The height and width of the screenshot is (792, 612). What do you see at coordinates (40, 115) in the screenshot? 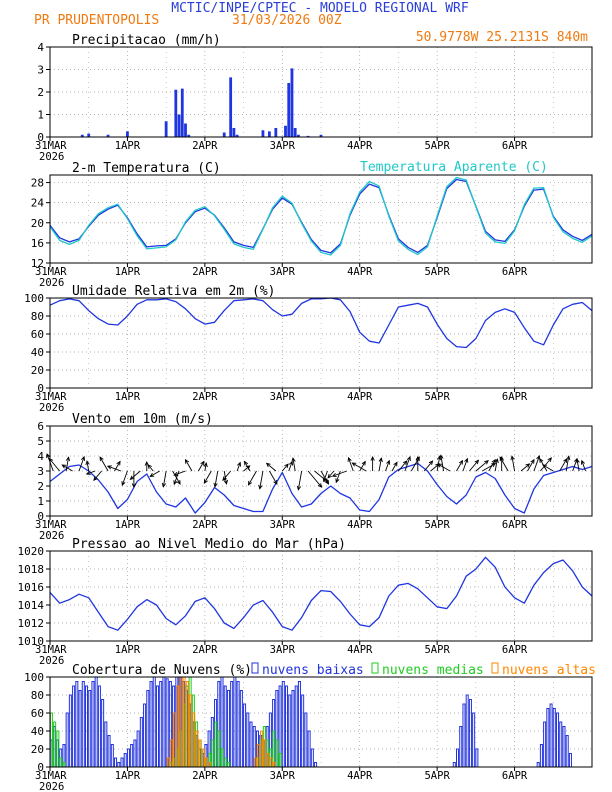
I see `y-tick-label: 1` at bounding box center [40, 115].